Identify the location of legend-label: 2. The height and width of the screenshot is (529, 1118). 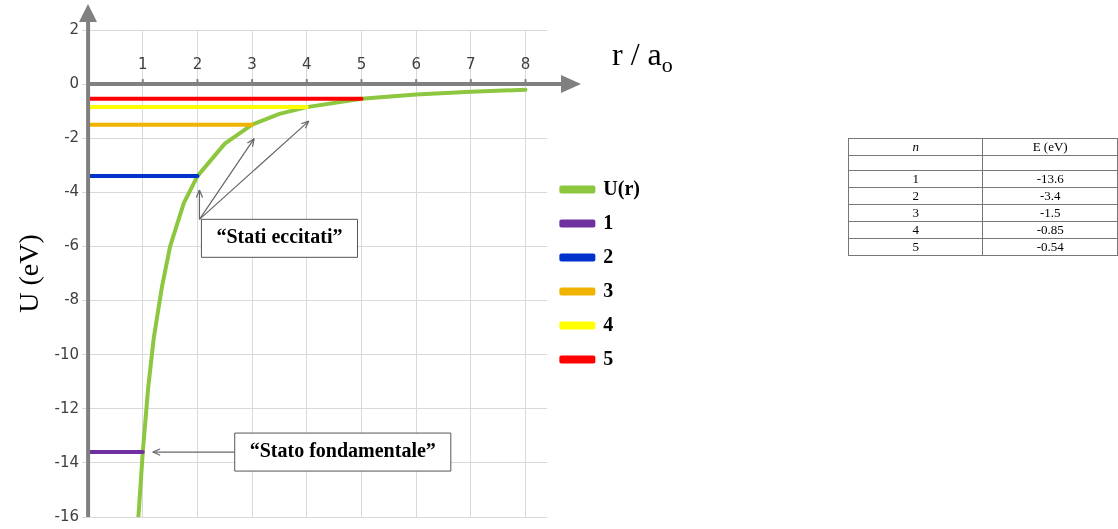
(608, 255).